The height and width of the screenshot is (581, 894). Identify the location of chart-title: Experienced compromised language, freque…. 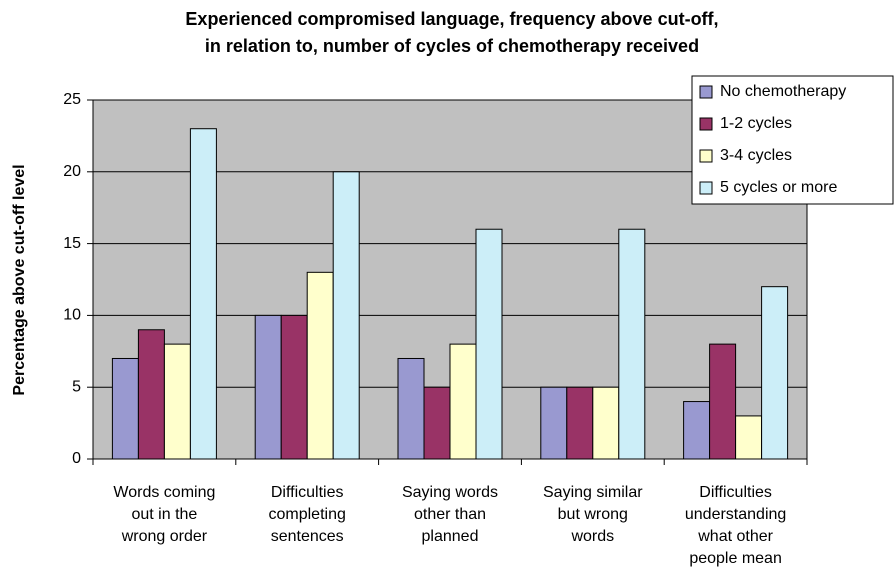
(451, 19).